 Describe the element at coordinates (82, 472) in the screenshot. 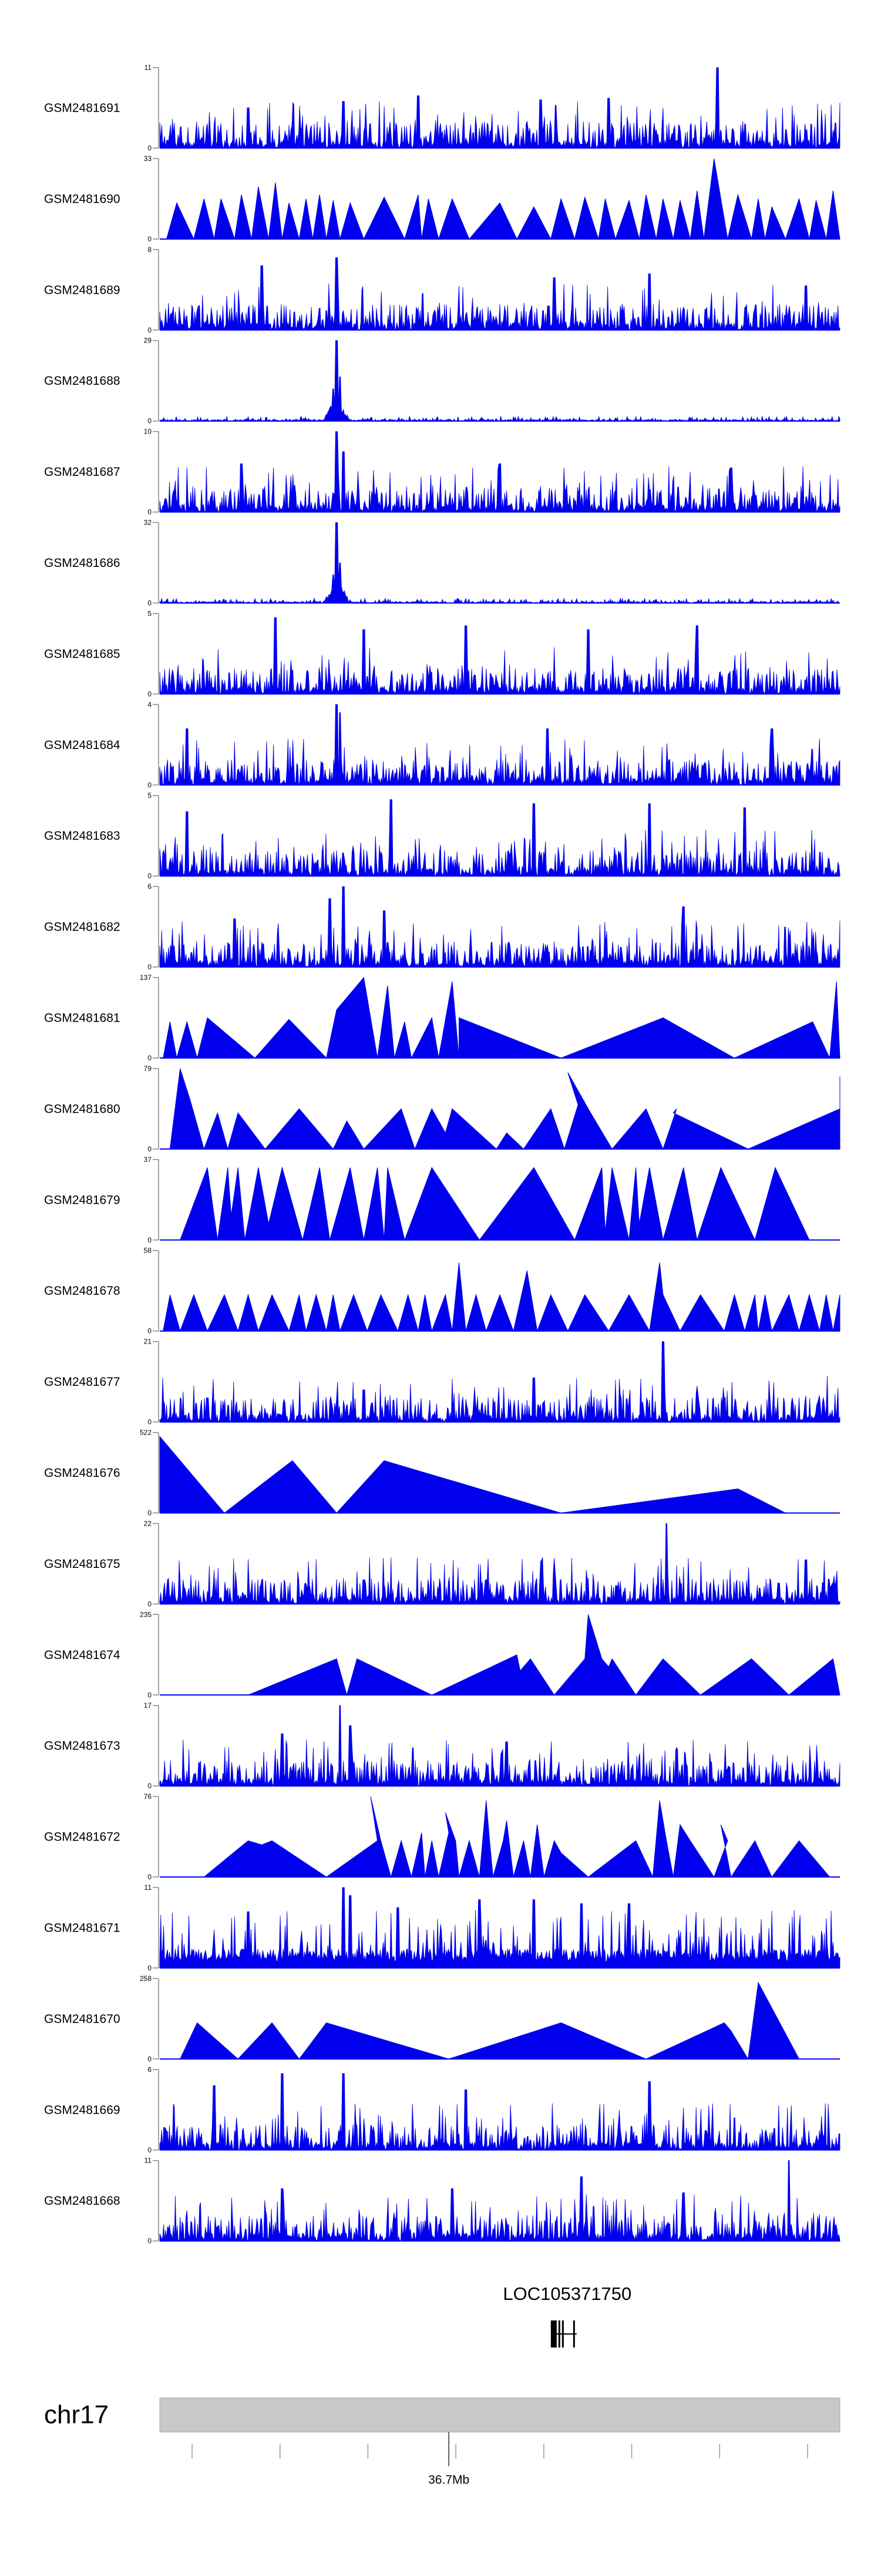

I see `track-GSM2481687-label: GSM2481687` at that location.